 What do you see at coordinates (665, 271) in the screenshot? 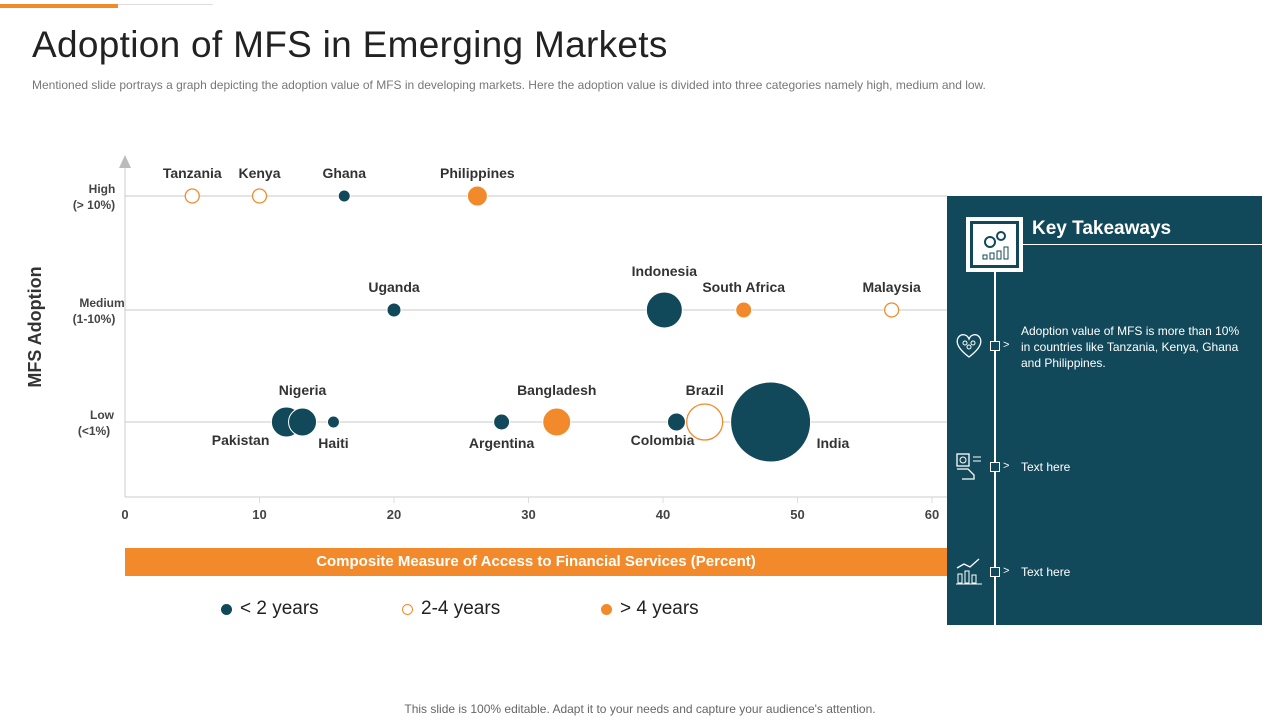
I see `country-label: Indonesia` at bounding box center [665, 271].